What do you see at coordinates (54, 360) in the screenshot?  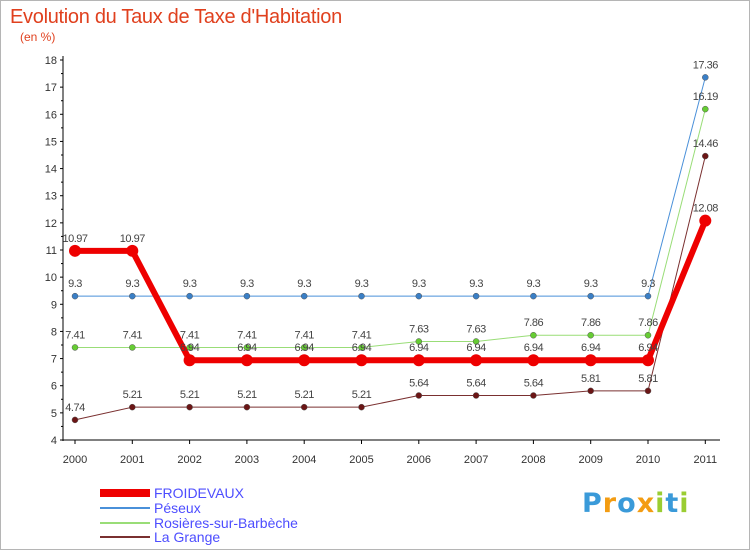 I see `y-tick-label: 7` at bounding box center [54, 360].